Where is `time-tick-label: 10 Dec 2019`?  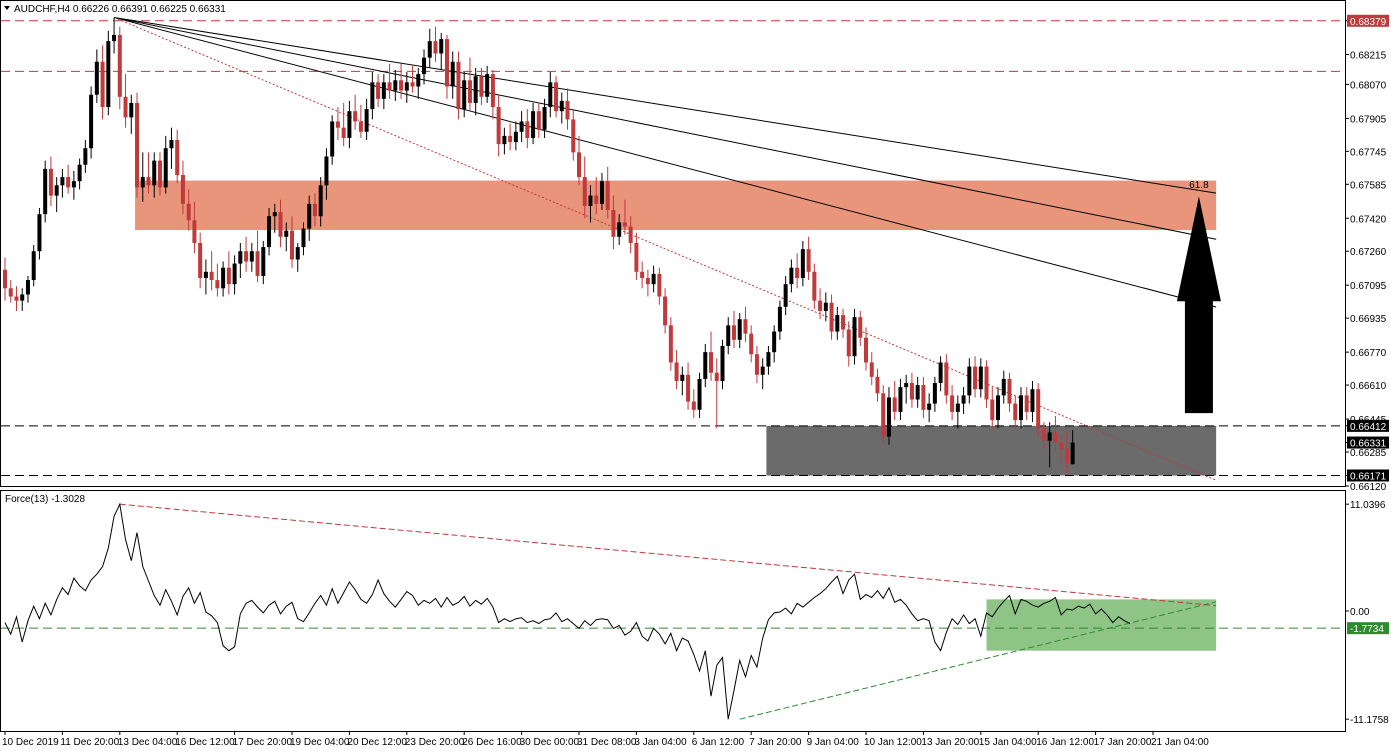
time-tick-label: 10 Dec 2019 is located at coordinates (30, 742).